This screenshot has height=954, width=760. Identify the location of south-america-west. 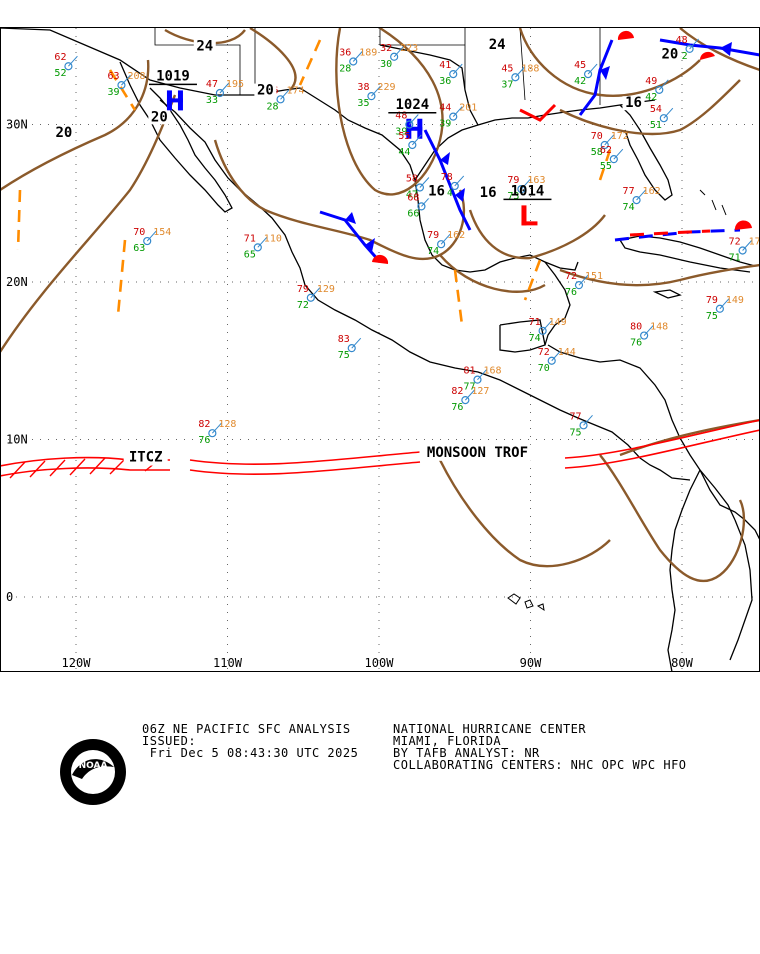
(684, 570).